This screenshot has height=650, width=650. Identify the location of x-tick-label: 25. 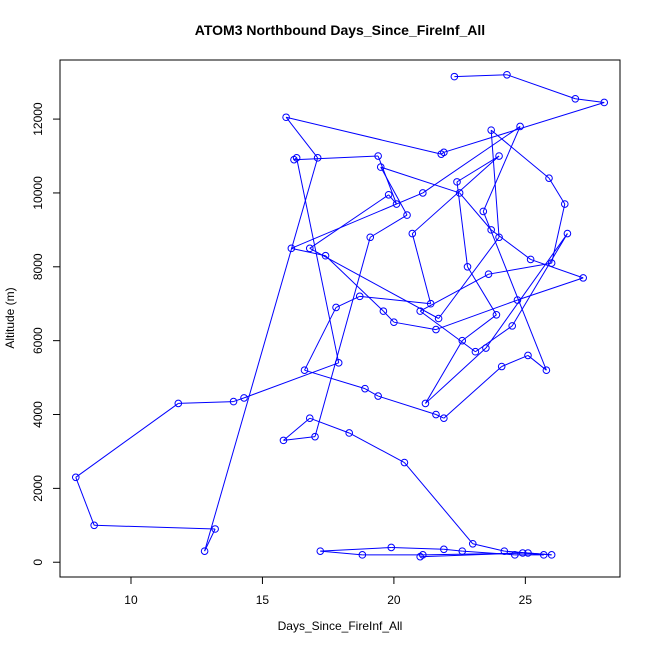
(526, 600).